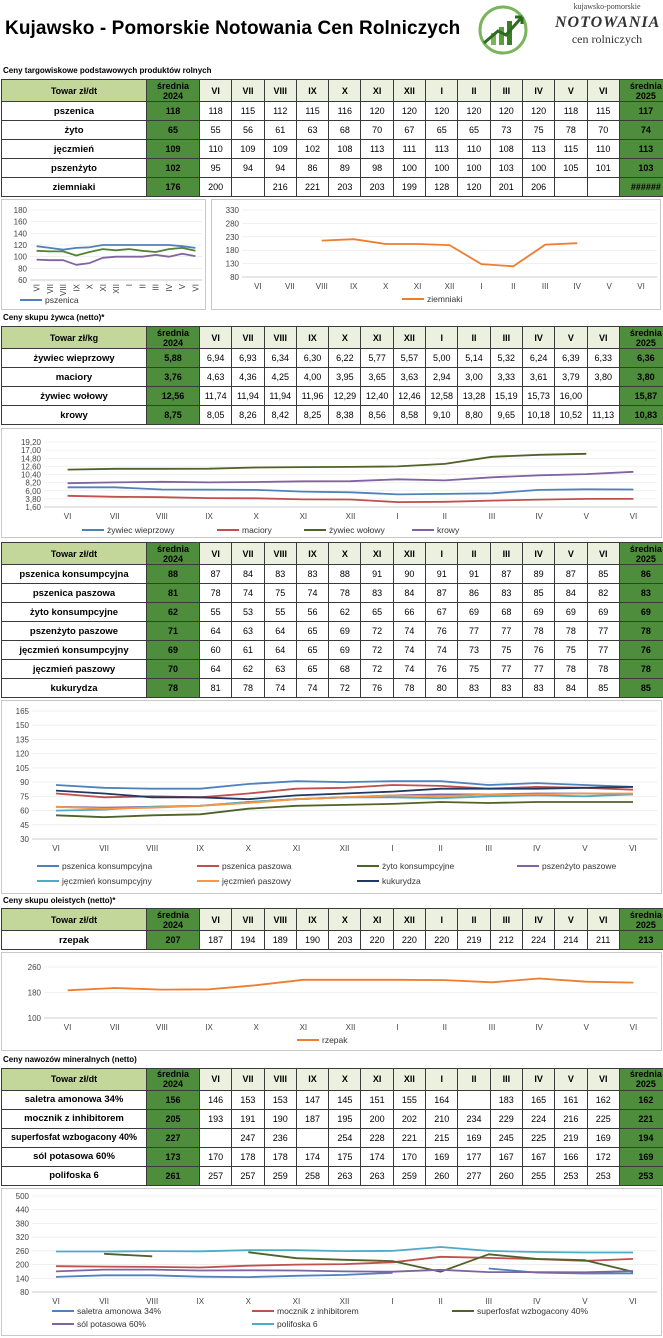 The height and width of the screenshot is (1338, 663). Describe the element at coordinates (603, 919) in the screenshot. I see `header-month: VI` at that location.